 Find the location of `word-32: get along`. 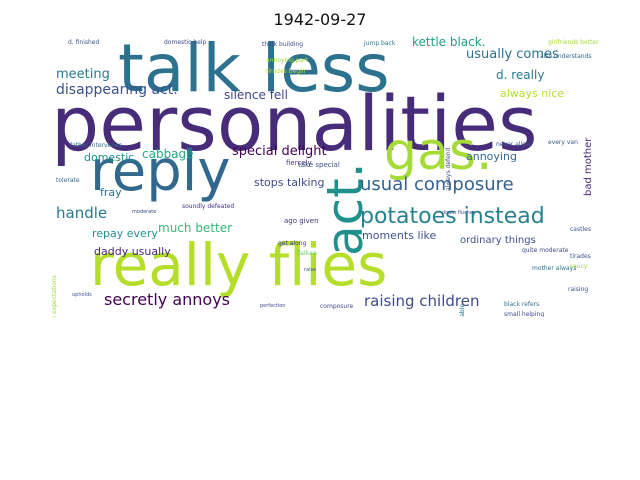

word-32: get along is located at coordinates (292, 243).